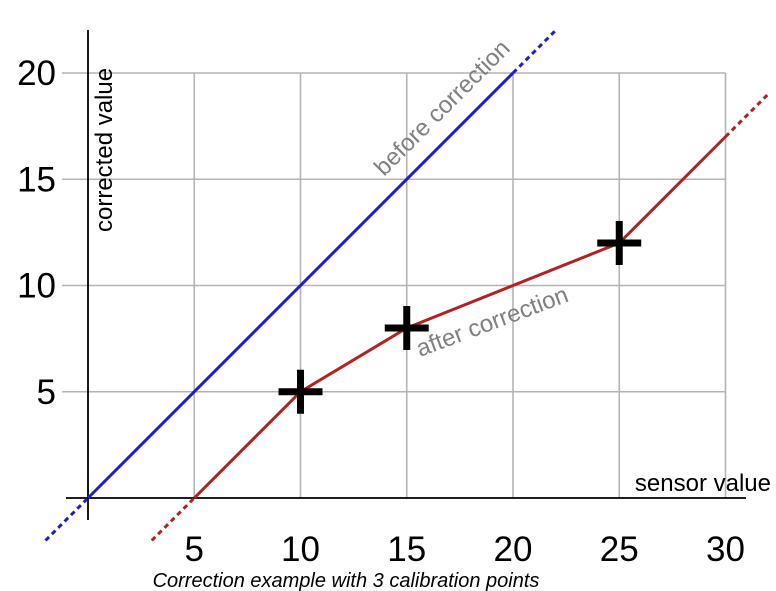 Image resolution: width=776 pixels, height=591 pixels. Describe the element at coordinates (619, 549) in the screenshot. I see `x-tick-label-25: 25` at that location.